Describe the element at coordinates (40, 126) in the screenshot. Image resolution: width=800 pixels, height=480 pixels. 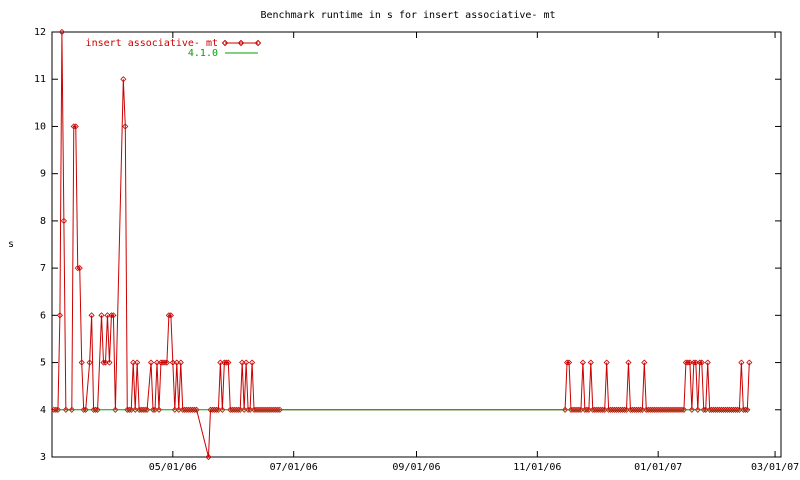
I see `y-tick-label: 10` at that location.